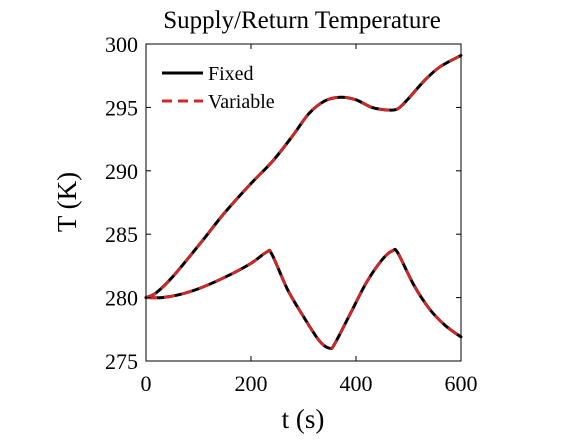 This screenshot has height=440, width=585. I want to click on y-tick-label: 290, so click(121, 171).